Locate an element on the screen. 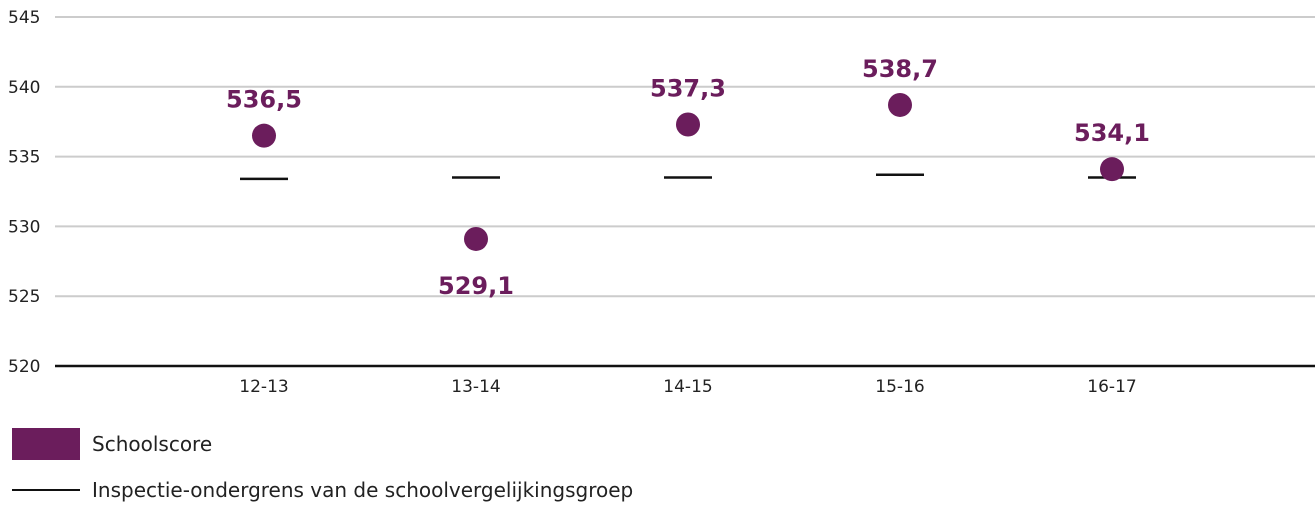 The height and width of the screenshot is (506, 1315). legend-item-schoolscore: Schoolscore is located at coordinates (112, 444).